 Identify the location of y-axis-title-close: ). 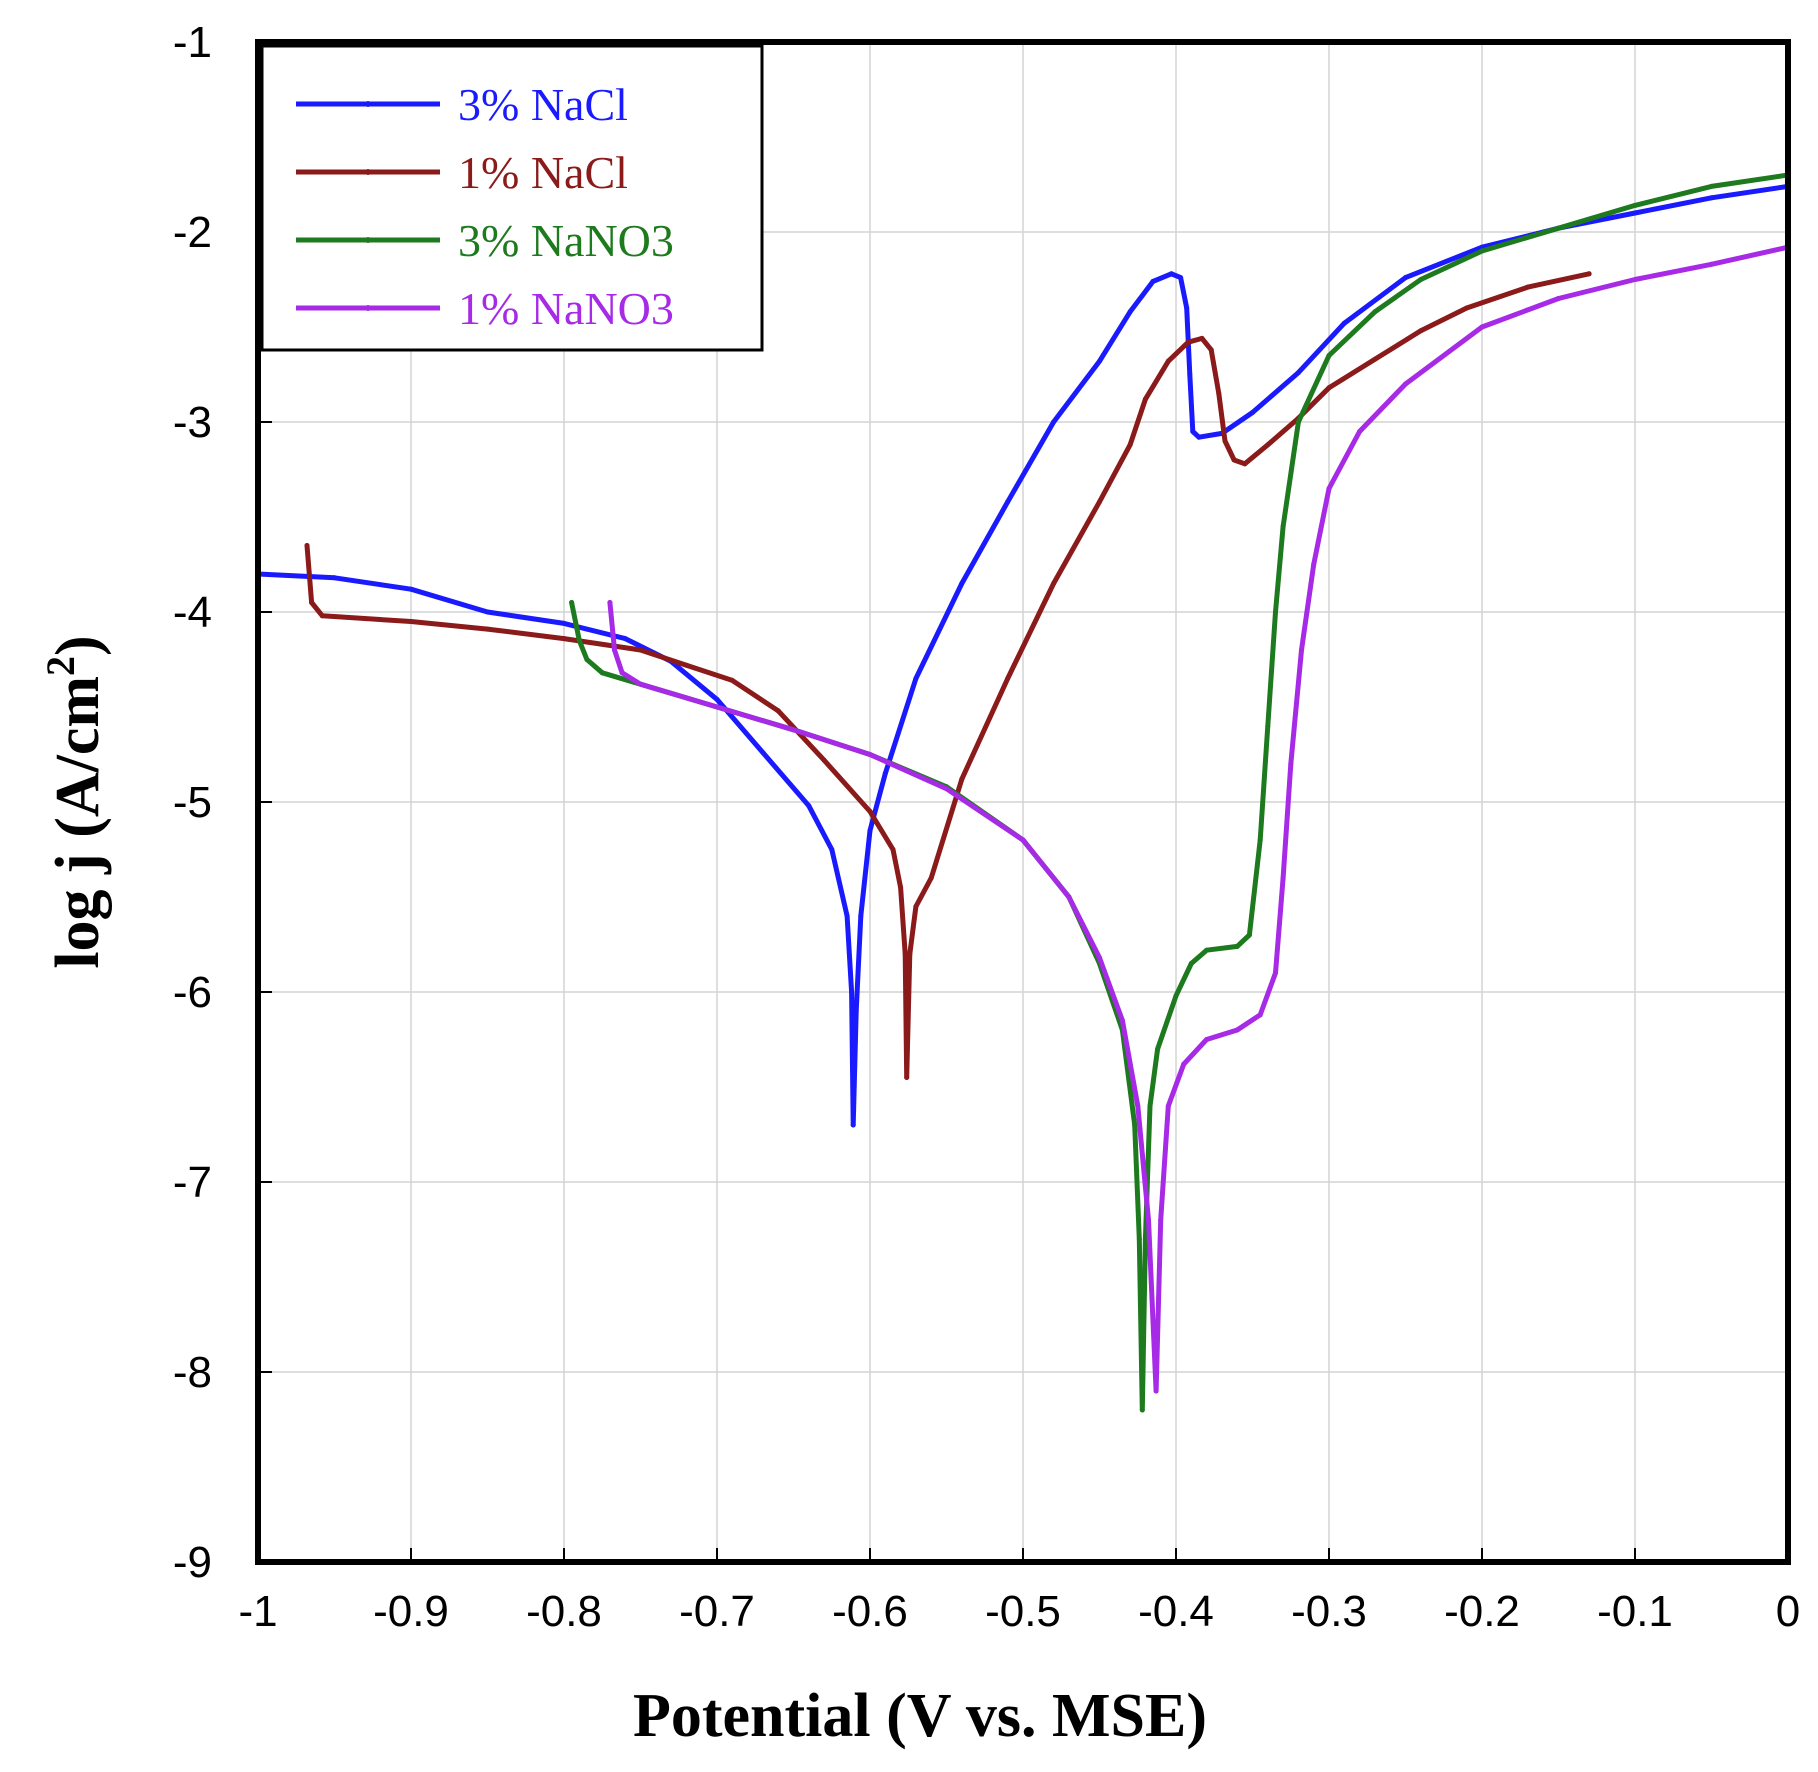
(78, 645).